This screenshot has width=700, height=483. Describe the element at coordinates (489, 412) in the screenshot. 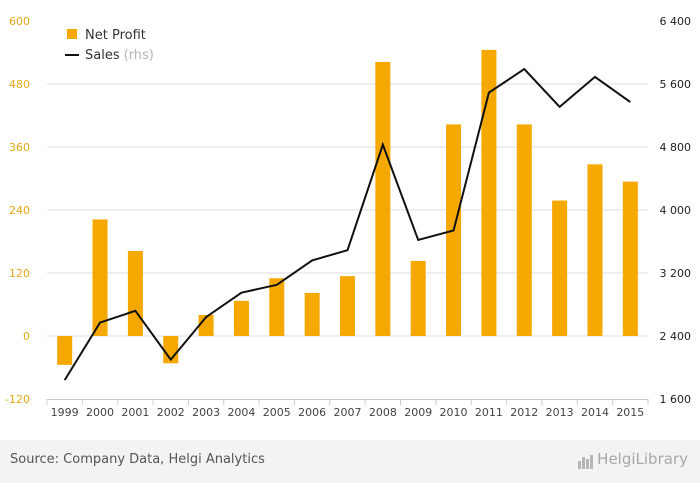

I see `x-tick-label: 2011` at that location.